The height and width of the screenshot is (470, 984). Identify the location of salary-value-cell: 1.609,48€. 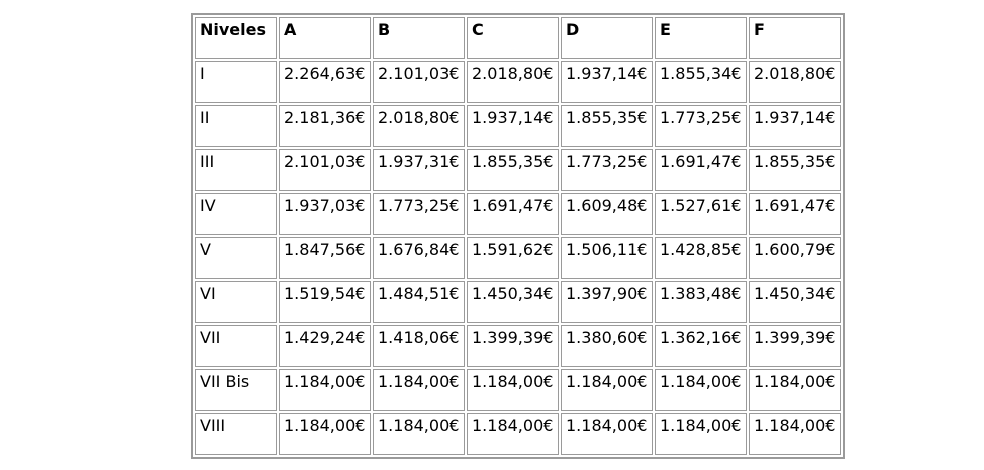
(607, 214).